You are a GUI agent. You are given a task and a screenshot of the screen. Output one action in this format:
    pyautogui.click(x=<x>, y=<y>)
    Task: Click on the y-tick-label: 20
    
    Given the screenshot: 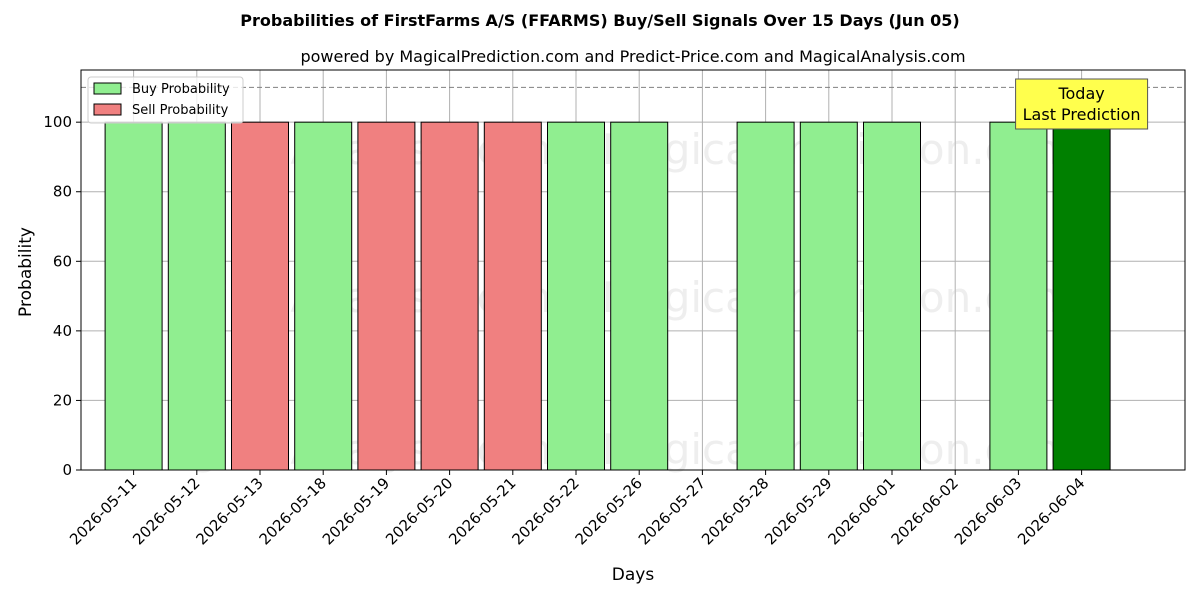 What is the action you would take?
    pyautogui.click(x=62, y=400)
    